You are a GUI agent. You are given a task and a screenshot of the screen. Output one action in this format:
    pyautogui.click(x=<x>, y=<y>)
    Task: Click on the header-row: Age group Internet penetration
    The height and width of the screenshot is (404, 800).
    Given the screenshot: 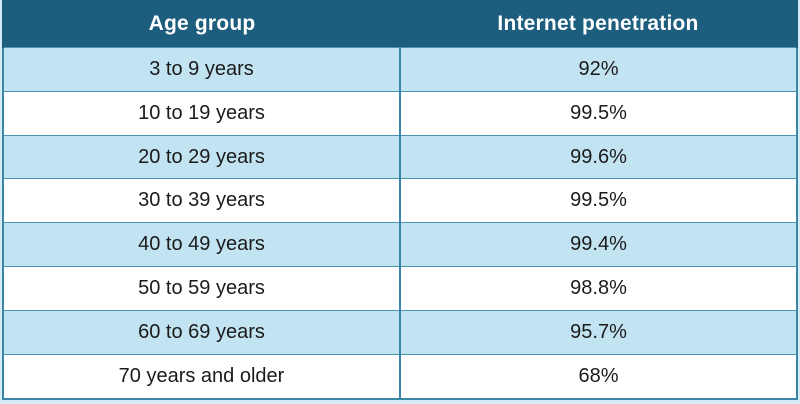 What is the action you would take?
    pyautogui.click(x=400, y=24)
    